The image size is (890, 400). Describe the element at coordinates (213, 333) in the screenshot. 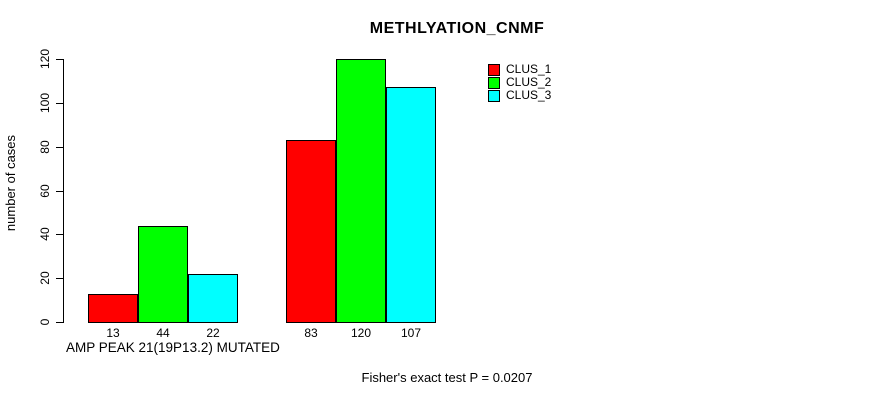

I see `bar-value-label: 22` at that location.